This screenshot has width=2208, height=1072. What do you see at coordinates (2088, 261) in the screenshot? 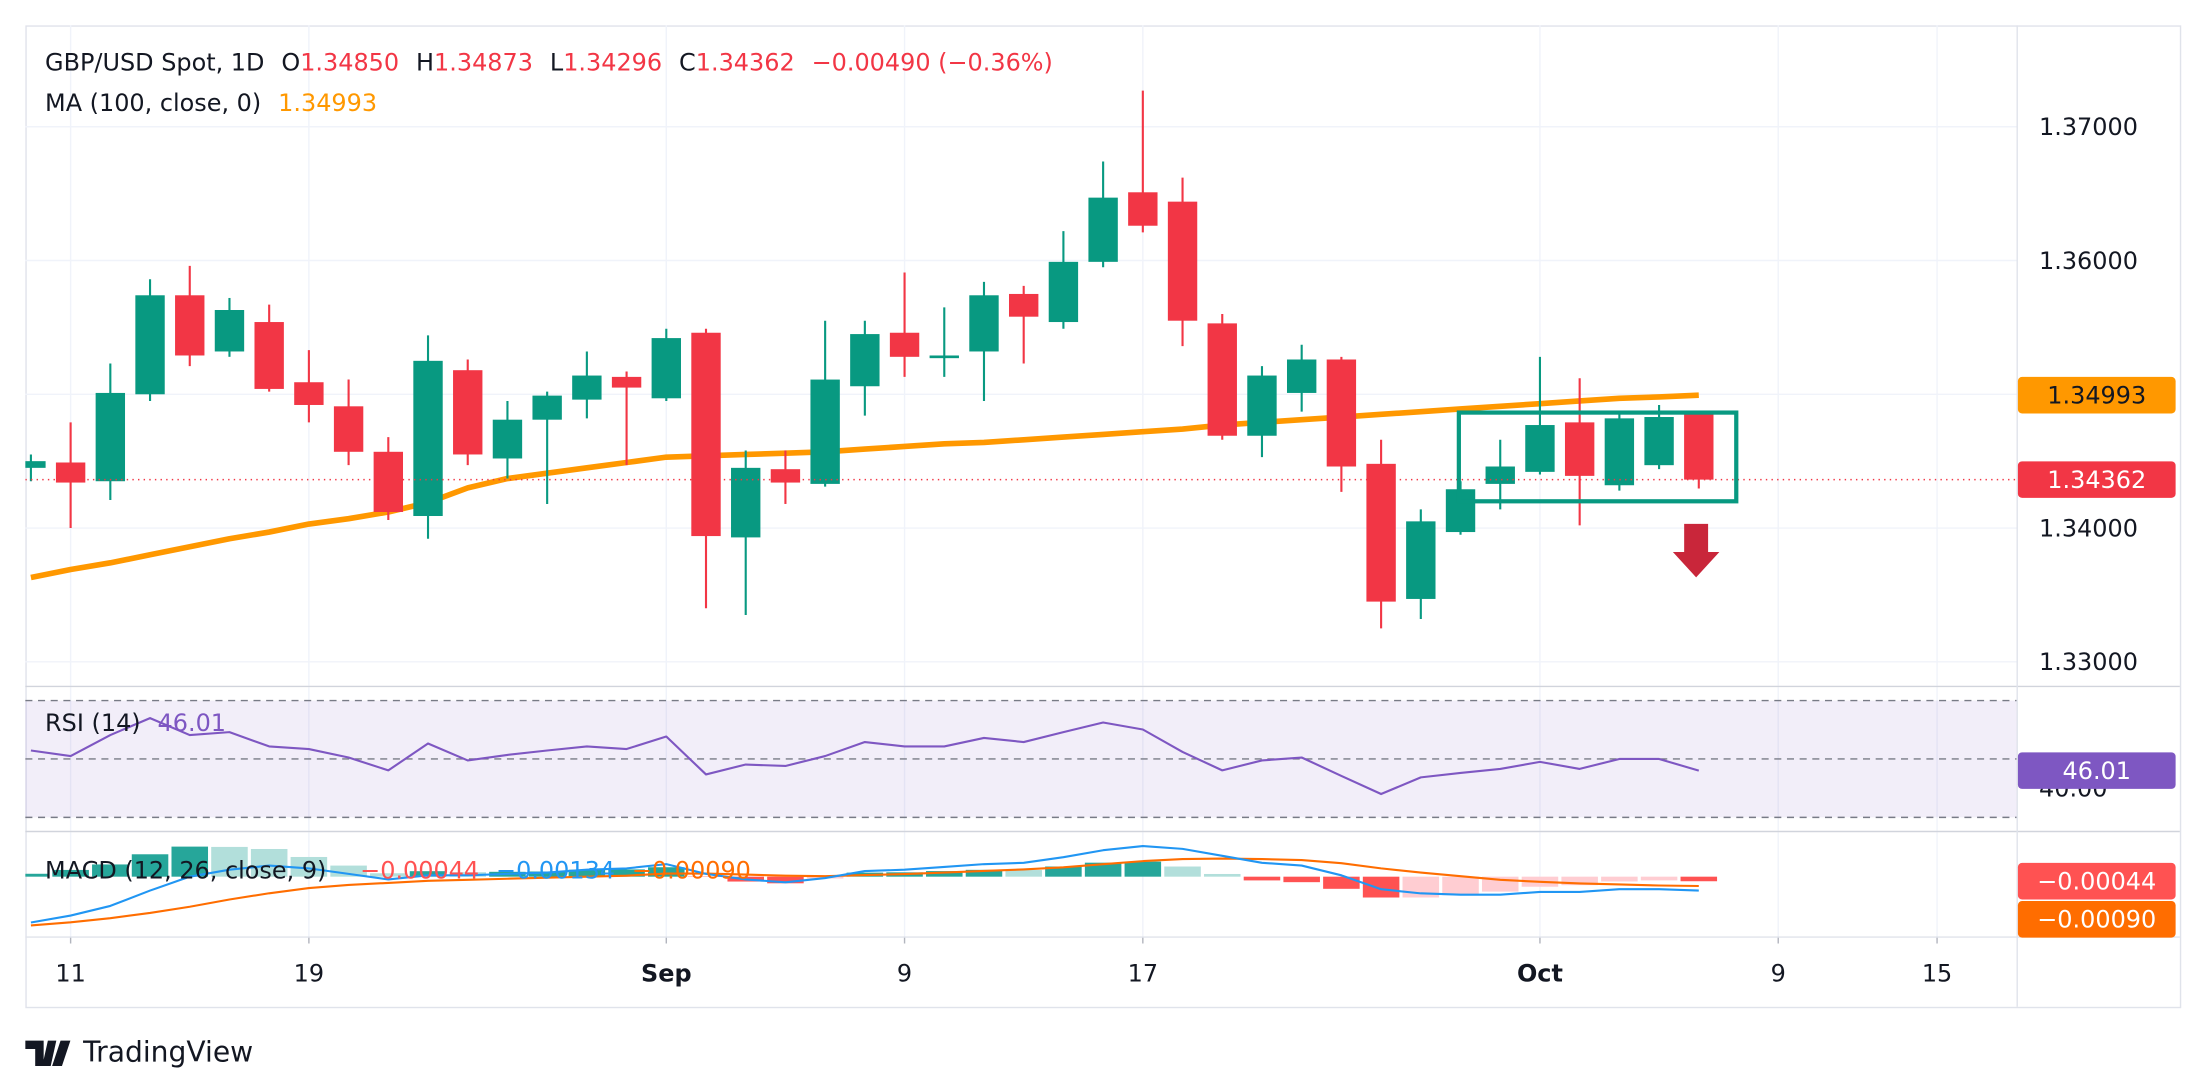
I see `y-tick-label: 1.36000` at bounding box center [2088, 261].